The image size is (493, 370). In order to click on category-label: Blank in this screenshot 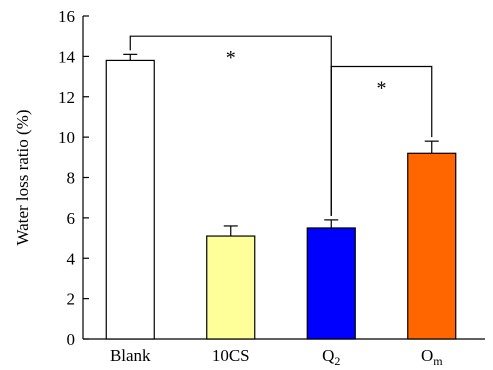, I will do `click(130, 355)`.